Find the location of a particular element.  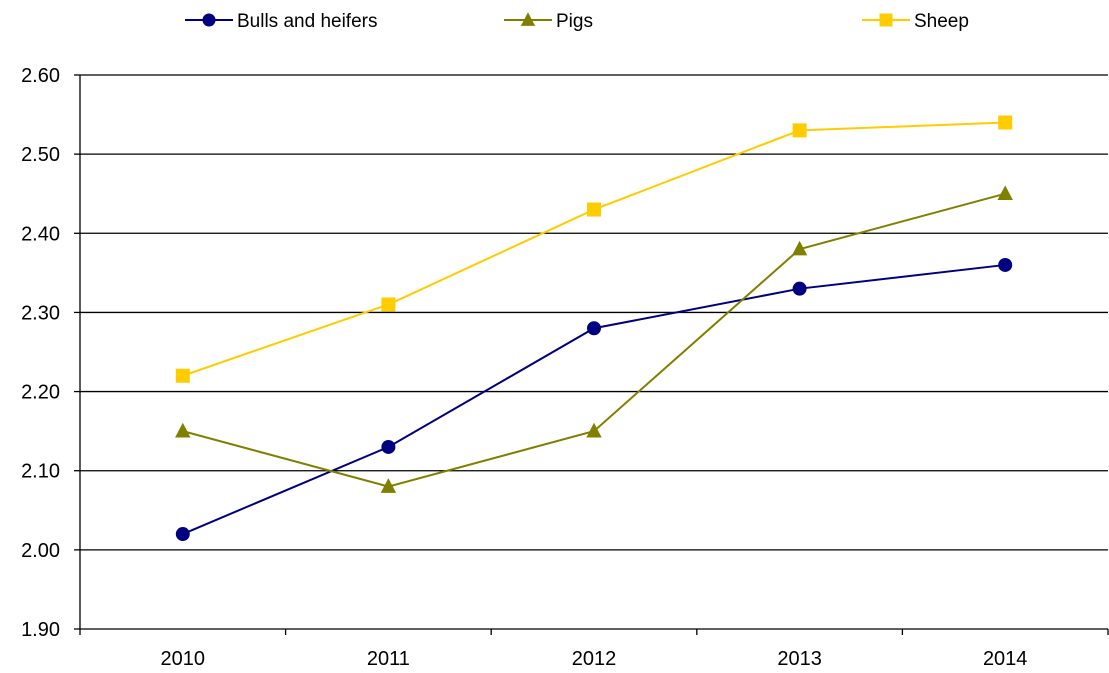

x-tick-label: 2013 is located at coordinates (799, 659).